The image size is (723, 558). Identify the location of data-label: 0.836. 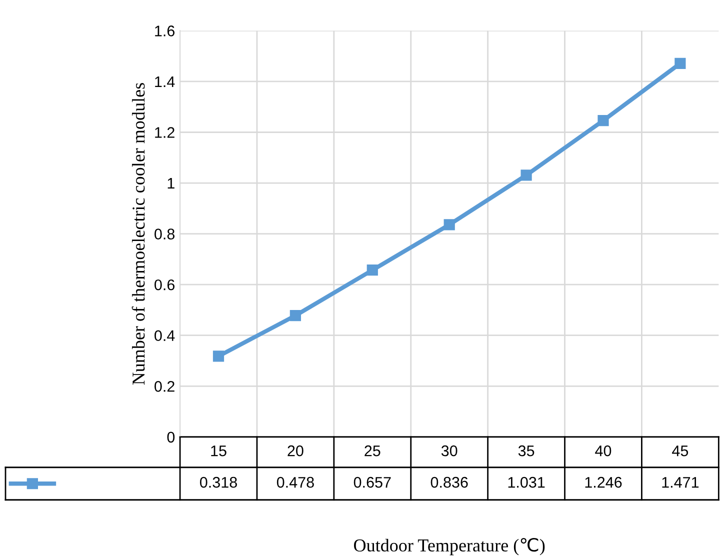
(449, 482).